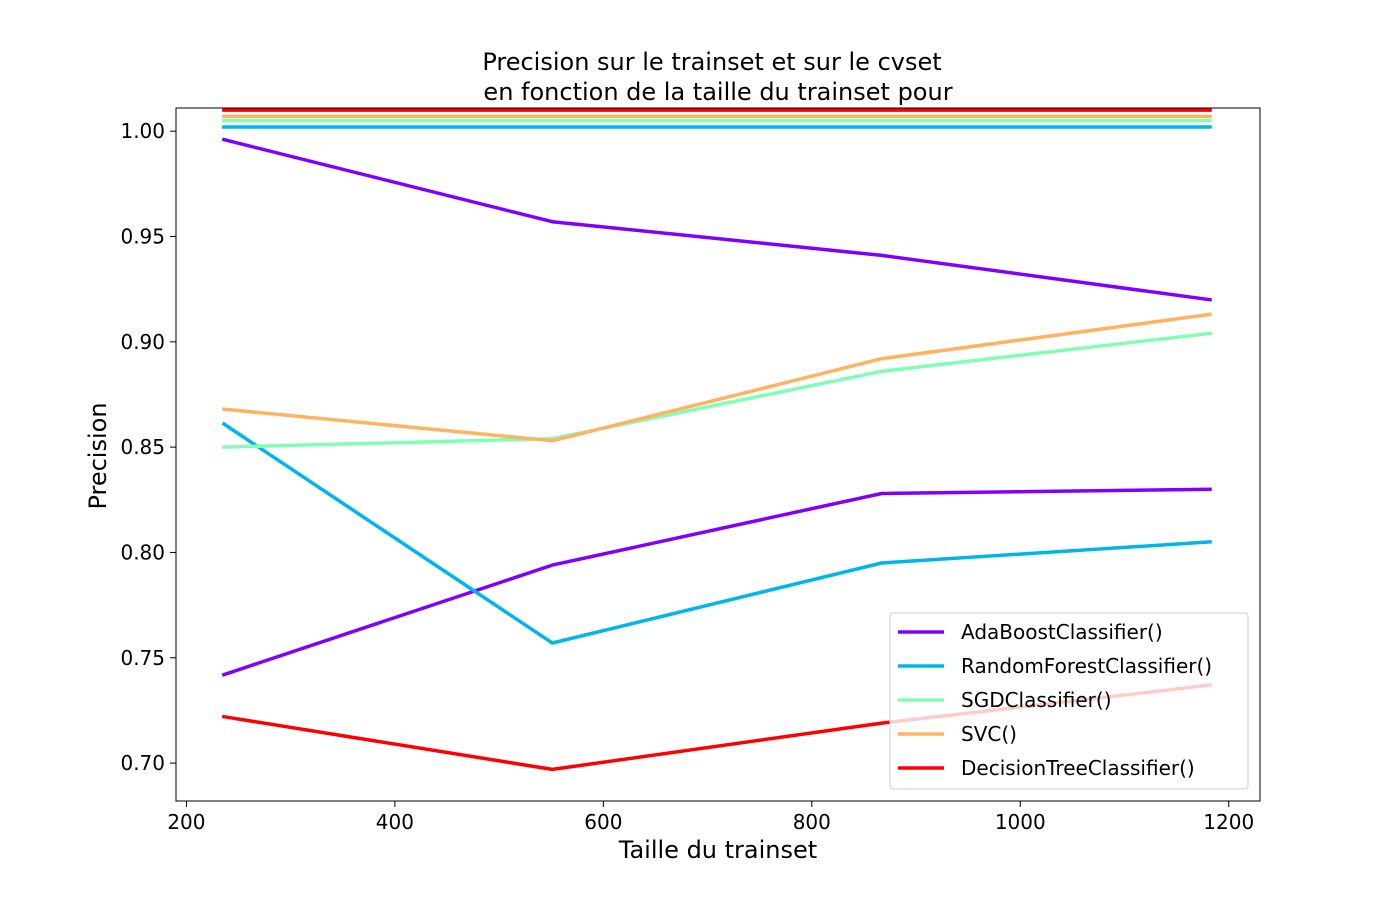  I want to click on x-tick-label: 400, so click(395, 822).